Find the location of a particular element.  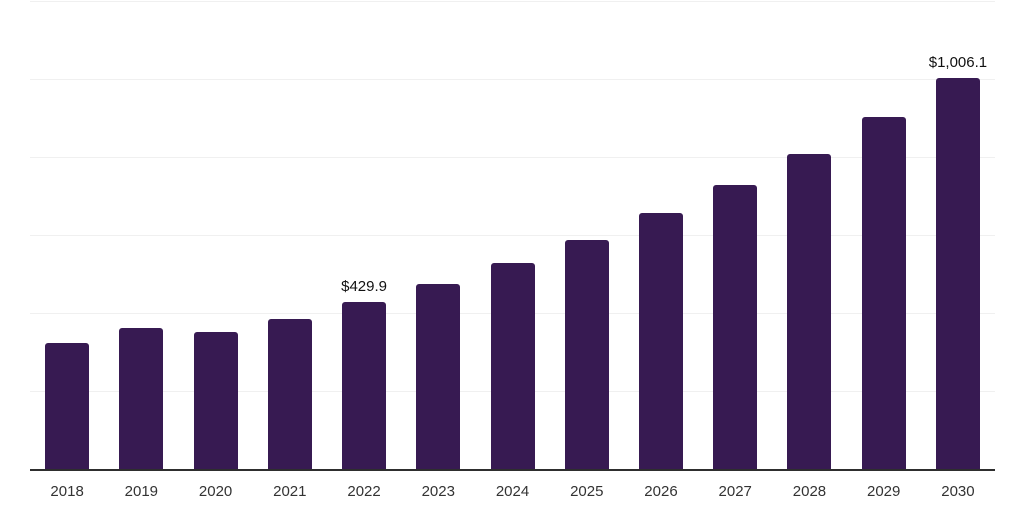

x-tick-2028: 2028 is located at coordinates (809, 491).